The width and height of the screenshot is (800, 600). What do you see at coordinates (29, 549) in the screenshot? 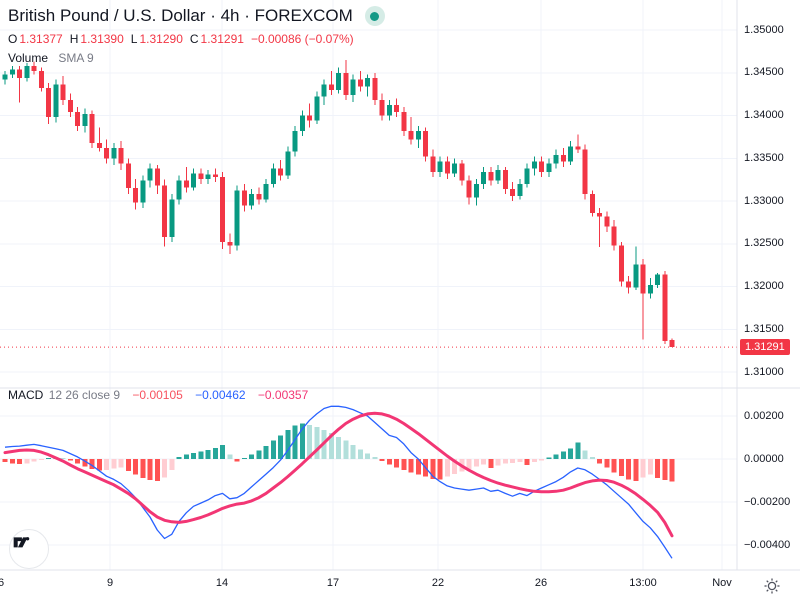
I see `tradingview-logo` at bounding box center [29, 549].